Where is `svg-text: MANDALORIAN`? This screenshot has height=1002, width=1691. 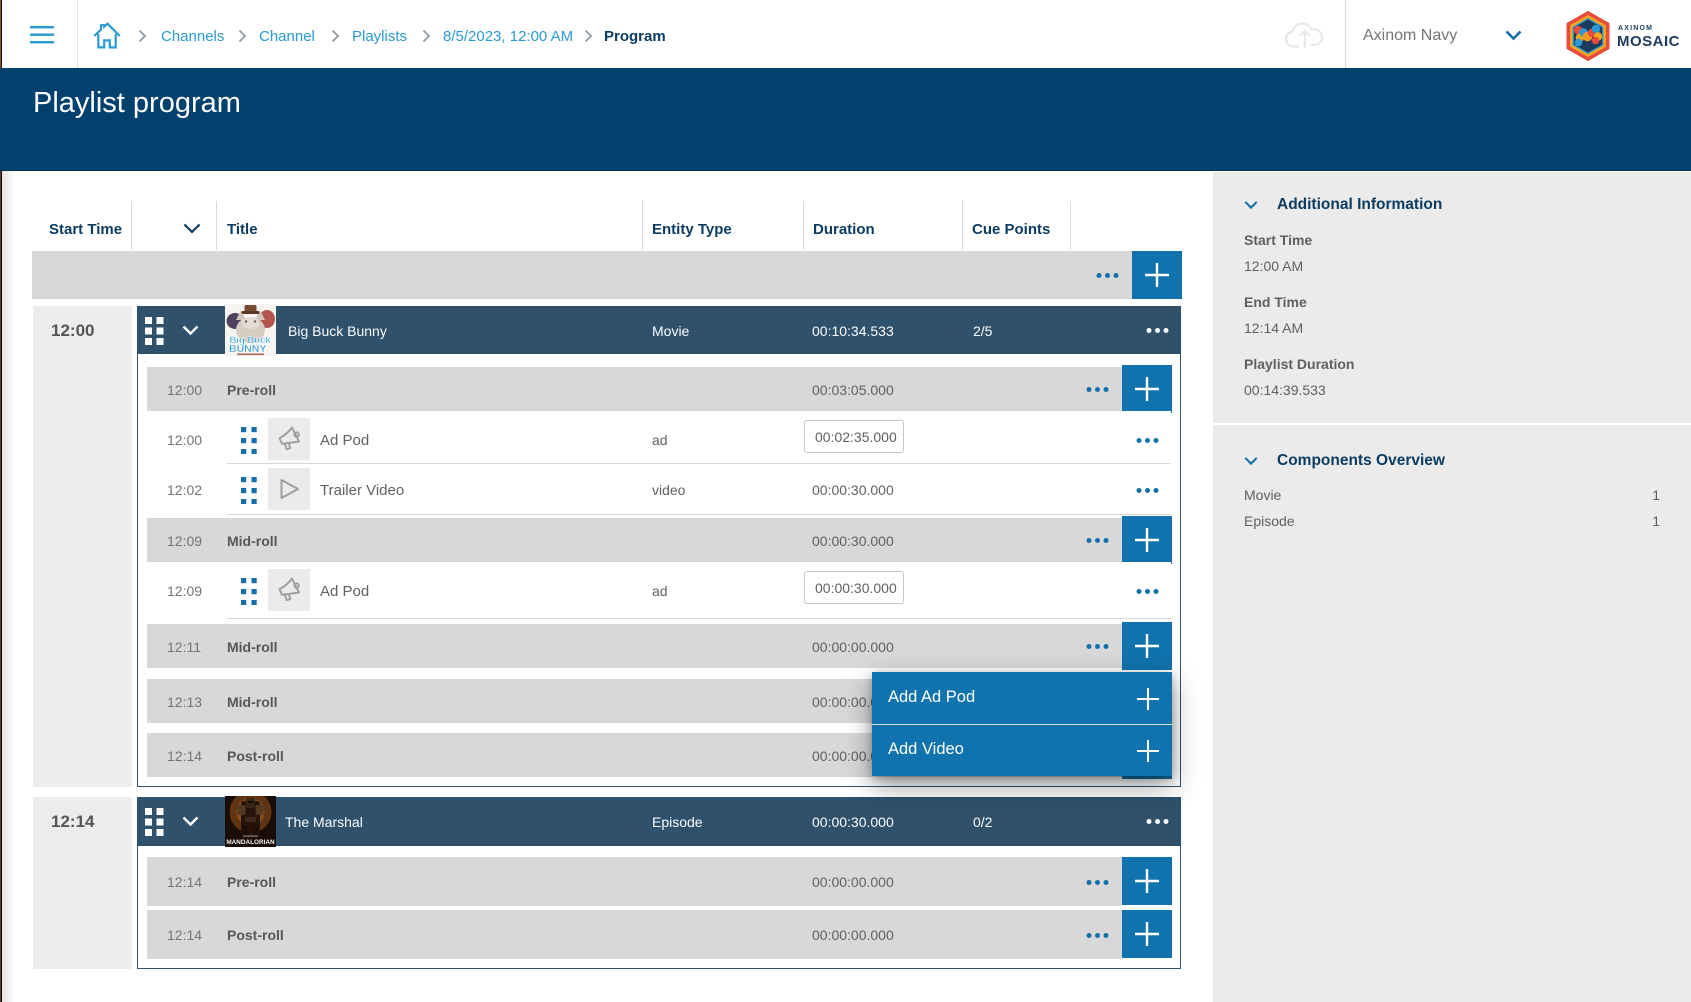 svg-text: MANDALORIAN is located at coordinates (250, 842).